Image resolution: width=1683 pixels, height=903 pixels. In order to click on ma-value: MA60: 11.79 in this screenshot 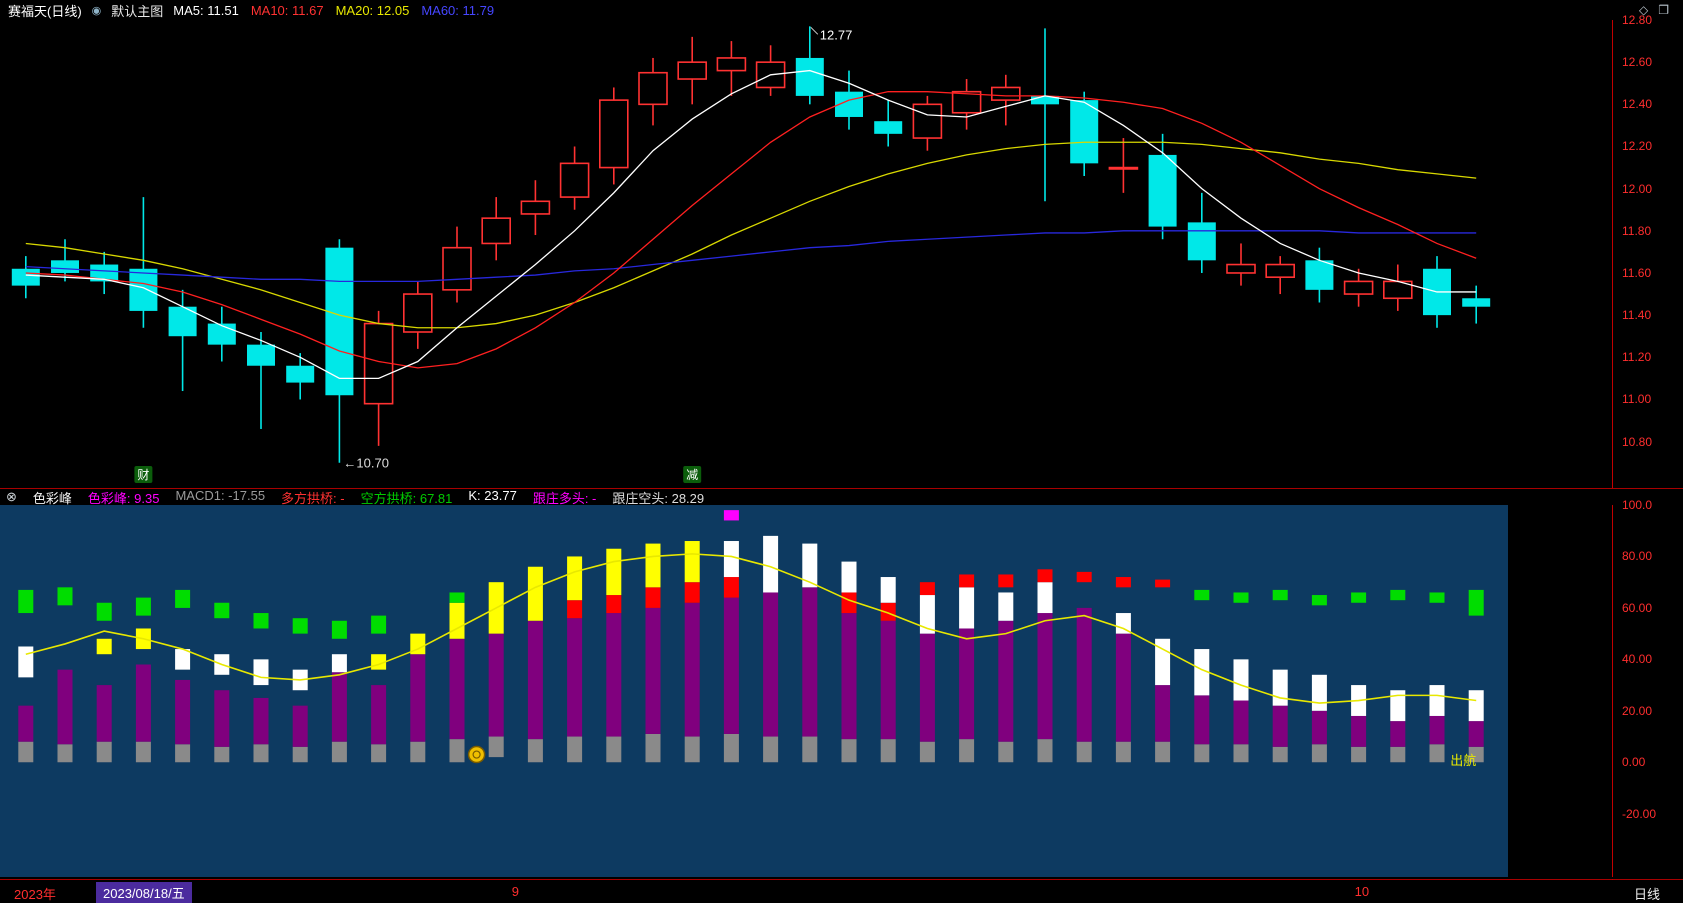, I will do `click(458, 10)`.